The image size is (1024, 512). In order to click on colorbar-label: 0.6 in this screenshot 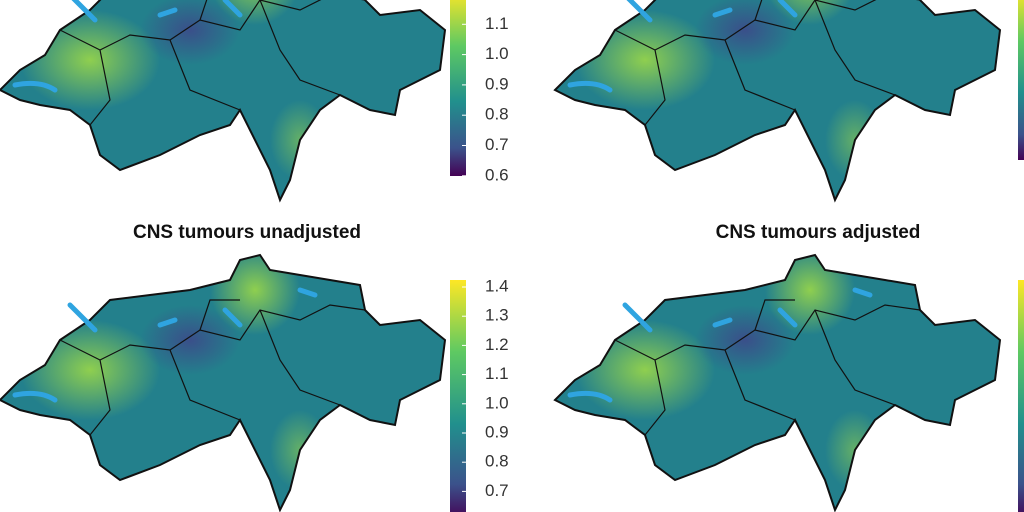, I will do `click(497, 174)`.